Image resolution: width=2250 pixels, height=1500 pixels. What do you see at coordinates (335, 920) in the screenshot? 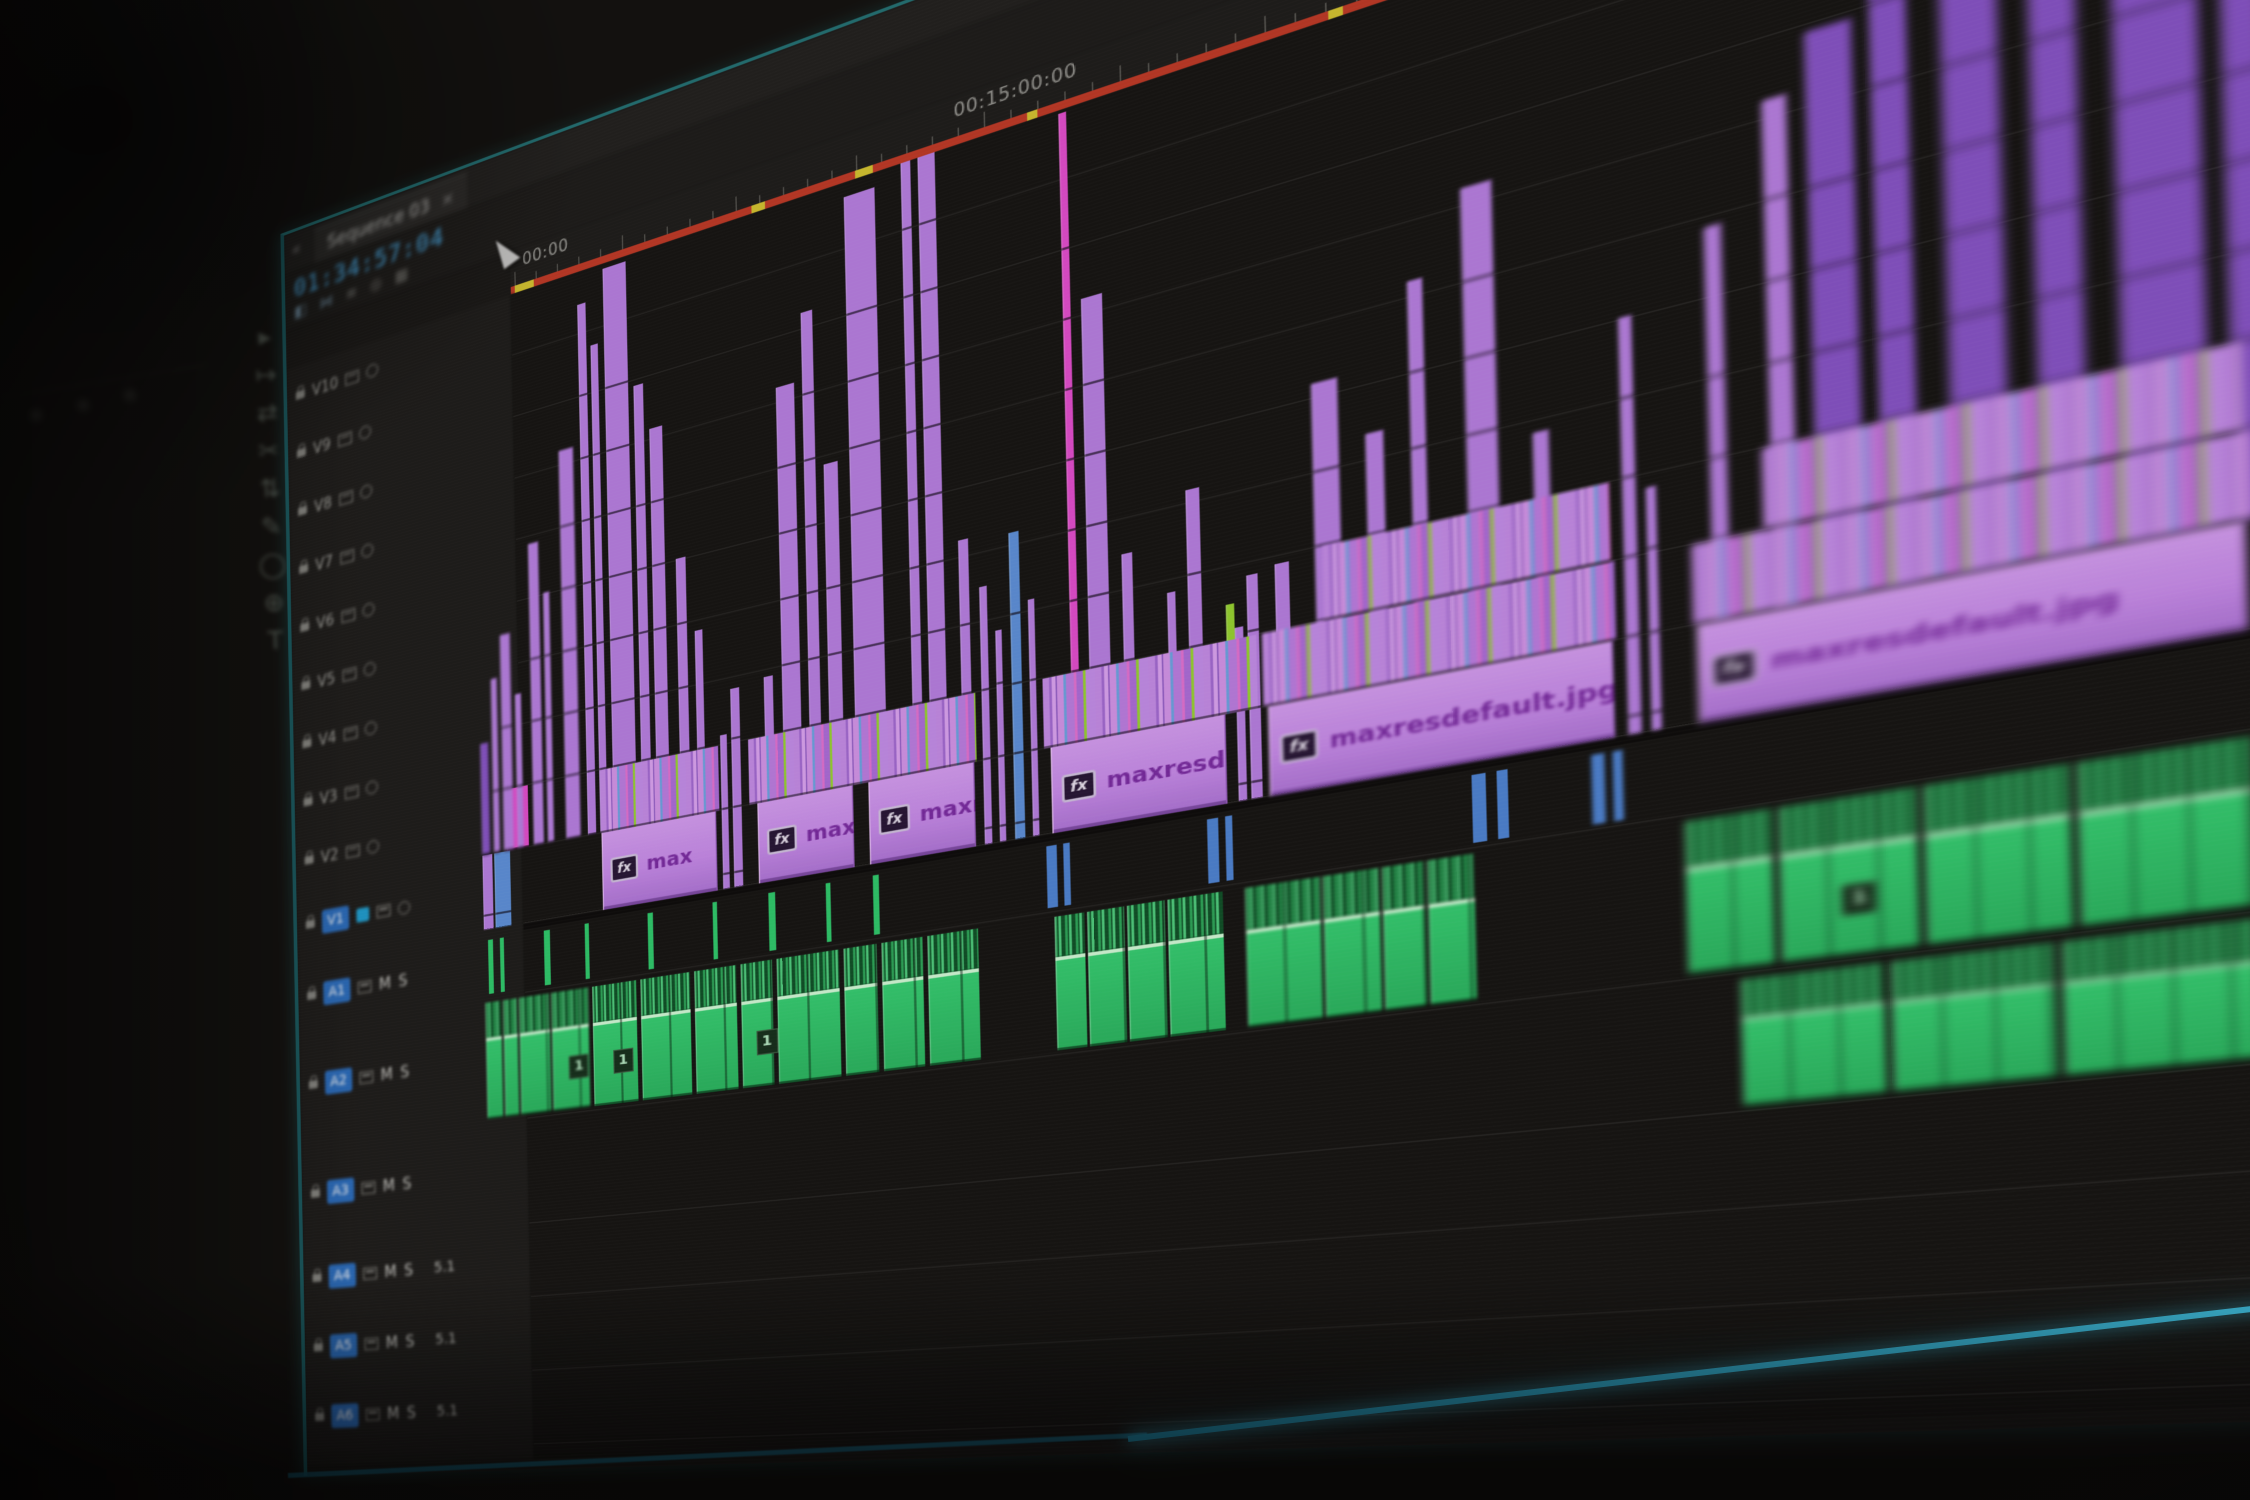
I see `track-target-badge: V1` at bounding box center [335, 920].